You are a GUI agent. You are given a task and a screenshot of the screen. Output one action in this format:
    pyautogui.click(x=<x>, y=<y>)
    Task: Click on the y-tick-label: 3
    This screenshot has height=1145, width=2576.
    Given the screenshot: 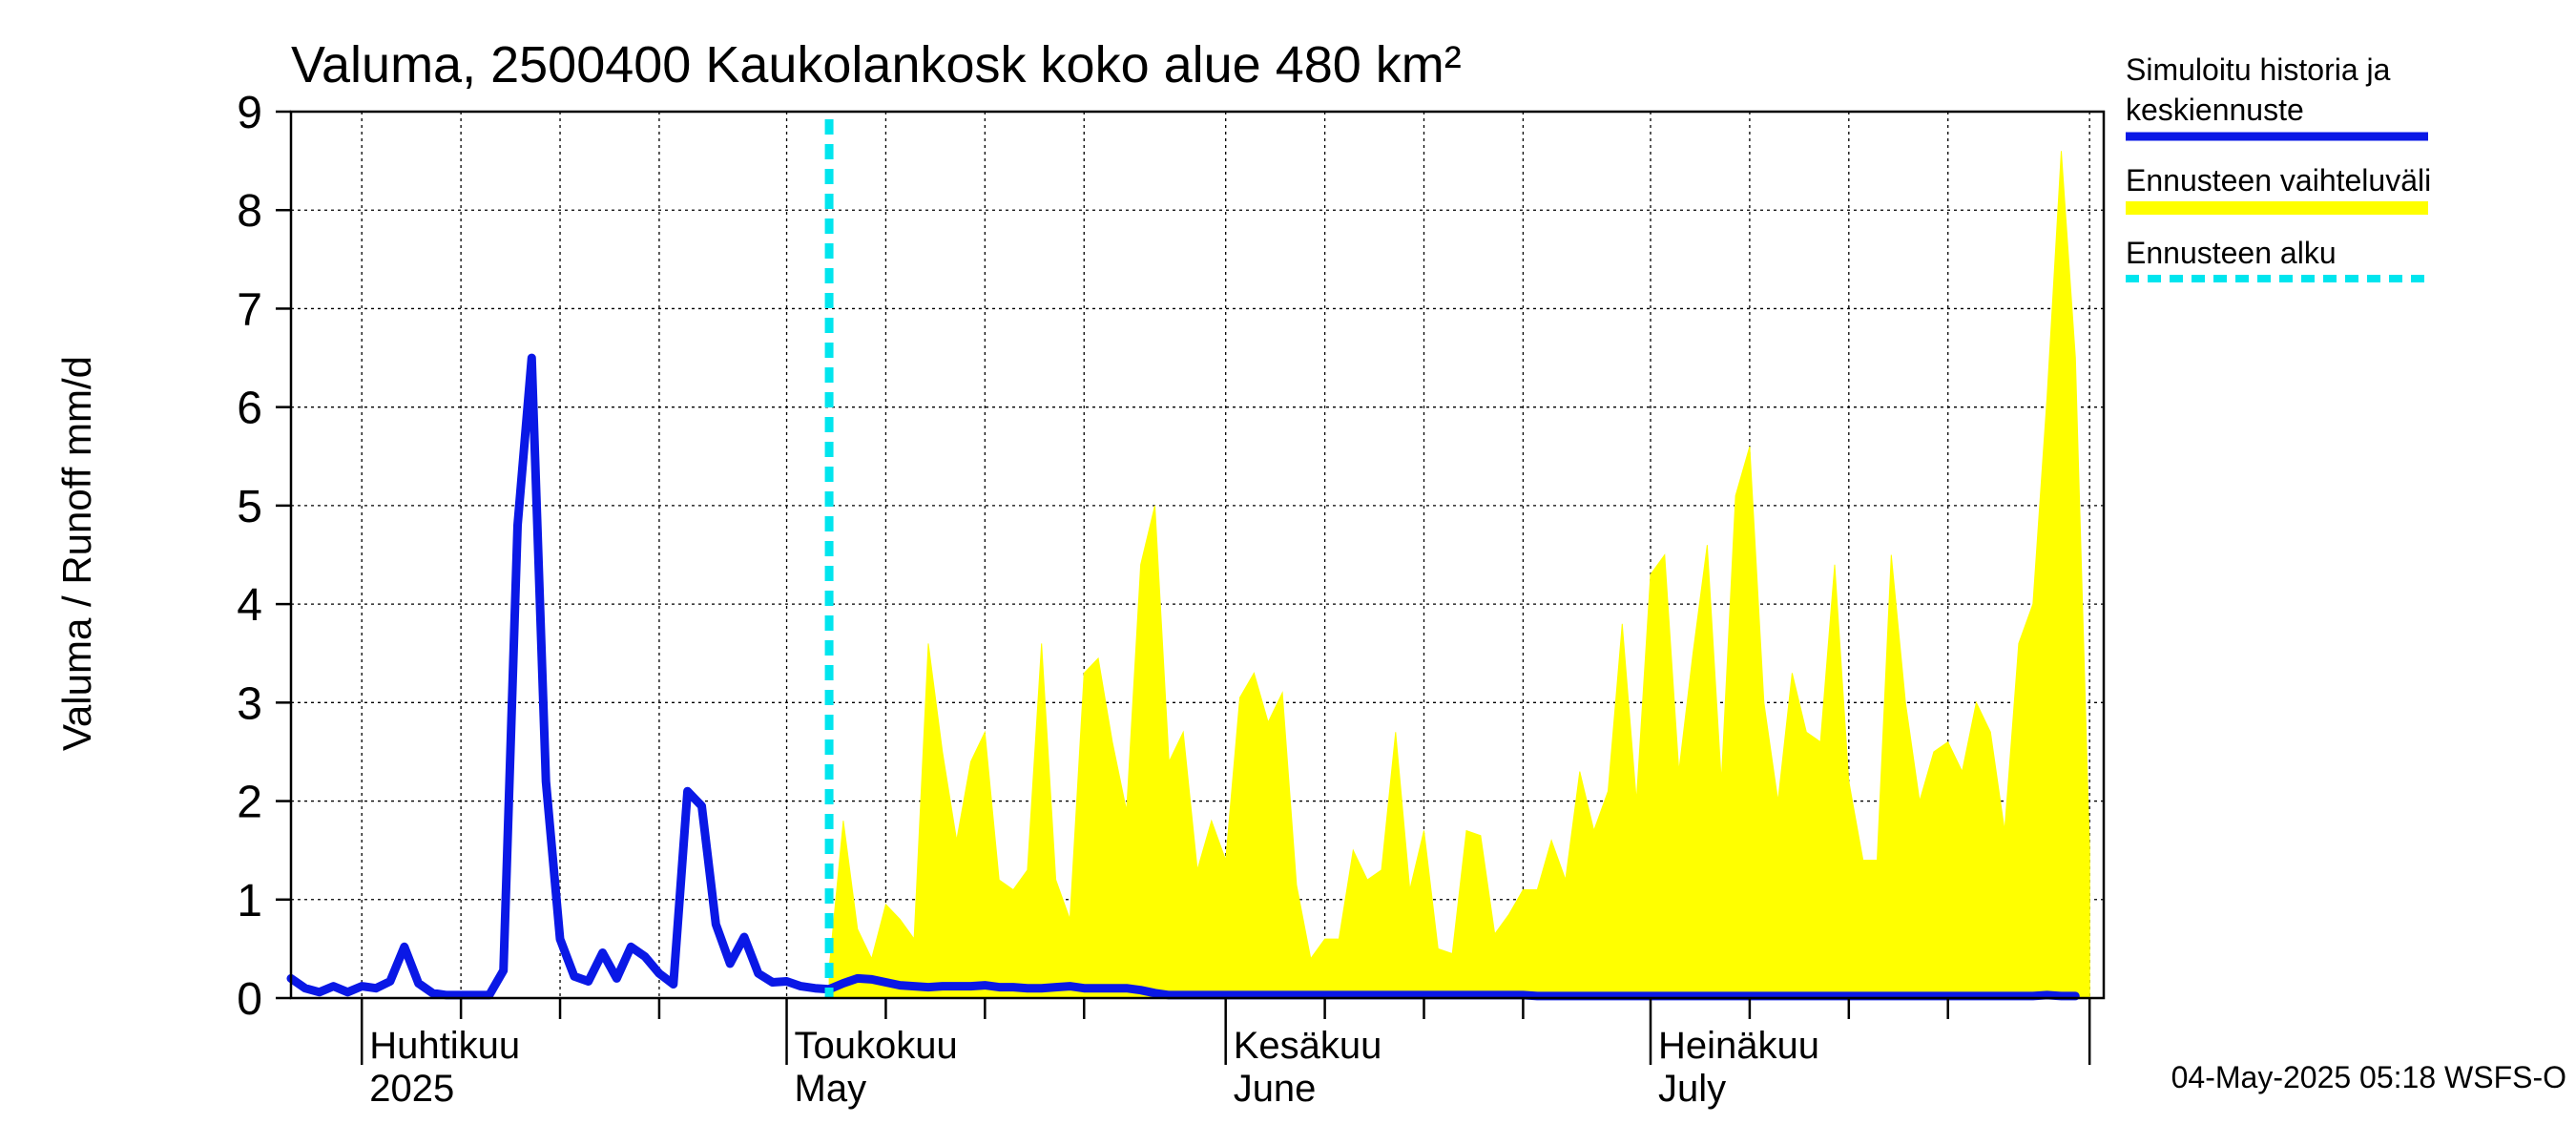 What is the action you would take?
    pyautogui.click(x=249, y=704)
    